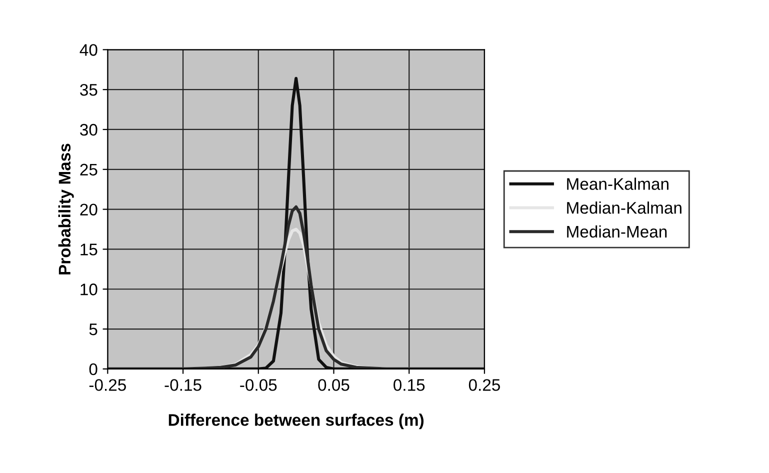 The height and width of the screenshot is (473, 769). Describe the element at coordinates (89, 130) in the screenshot. I see `y-tick-label: 30` at that location.